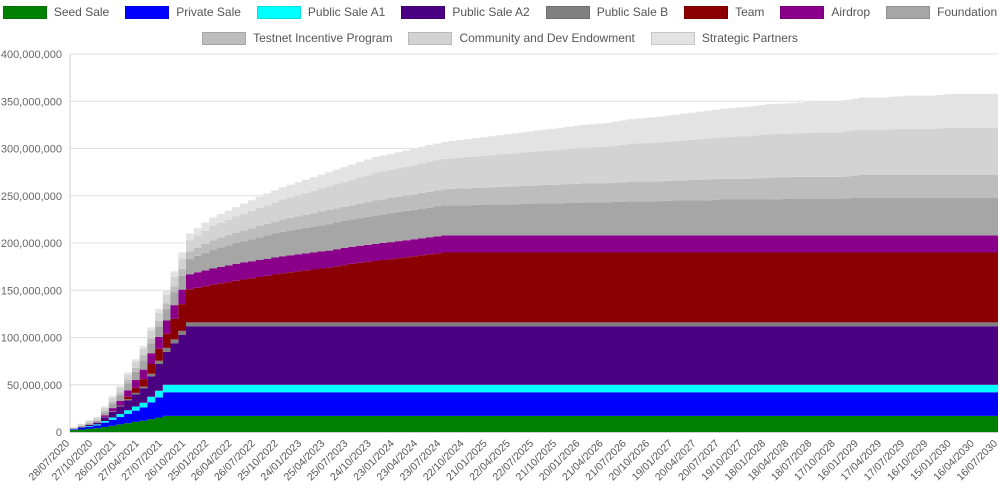 The image size is (1000, 500). I want to click on legend-label: Public Sale B, so click(632, 12).